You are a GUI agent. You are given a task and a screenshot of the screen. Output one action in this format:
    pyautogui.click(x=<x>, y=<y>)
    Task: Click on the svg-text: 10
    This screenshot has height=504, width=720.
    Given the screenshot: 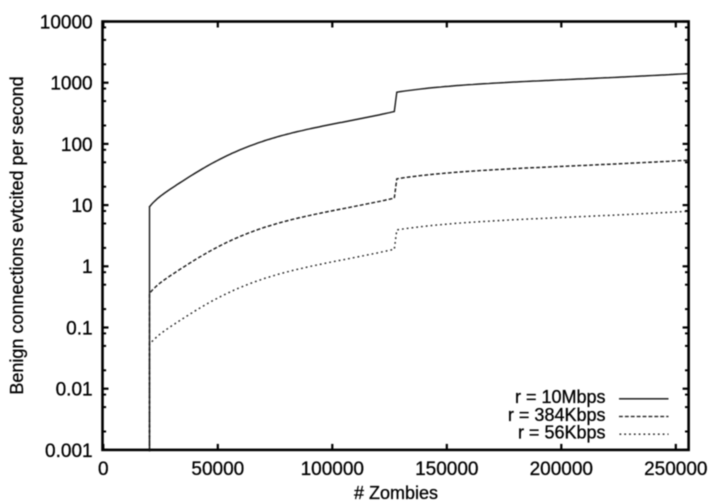 What is the action you would take?
    pyautogui.click(x=81, y=206)
    